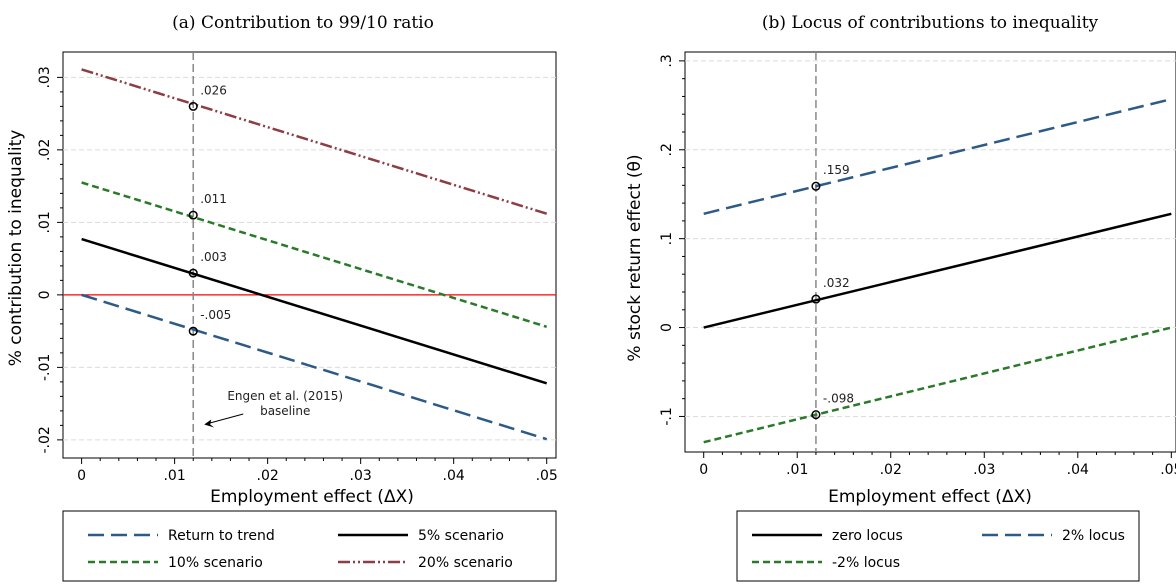 Image resolution: width=1176 pixels, height=584 pixels. What do you see at coordinates (461, 536) in the screenshot?
I see `panel-a-legend-label: 5% scenario` at bounding box center [461, 536].